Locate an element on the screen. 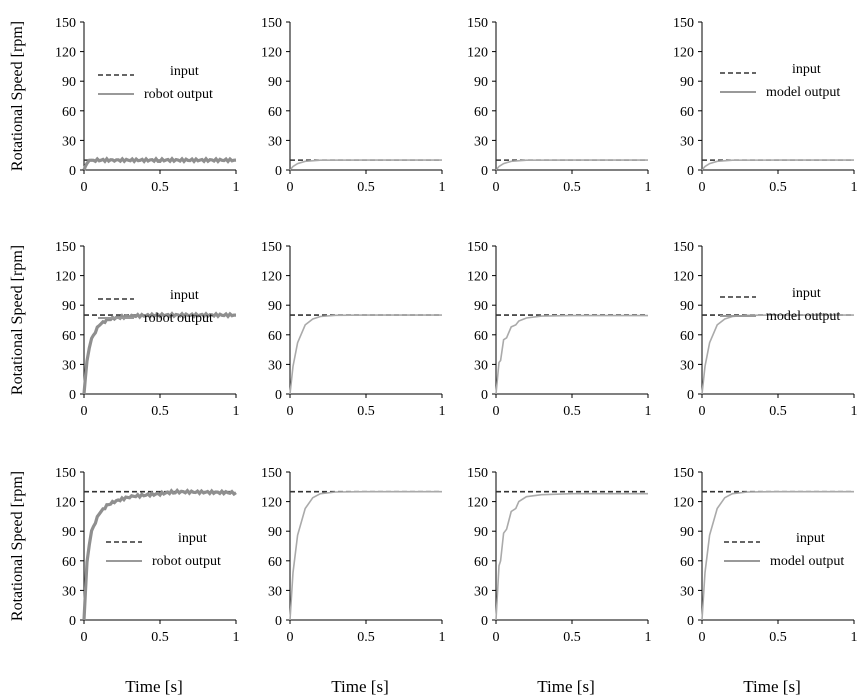  legend: input robot output is located at coordinates (155, 83).